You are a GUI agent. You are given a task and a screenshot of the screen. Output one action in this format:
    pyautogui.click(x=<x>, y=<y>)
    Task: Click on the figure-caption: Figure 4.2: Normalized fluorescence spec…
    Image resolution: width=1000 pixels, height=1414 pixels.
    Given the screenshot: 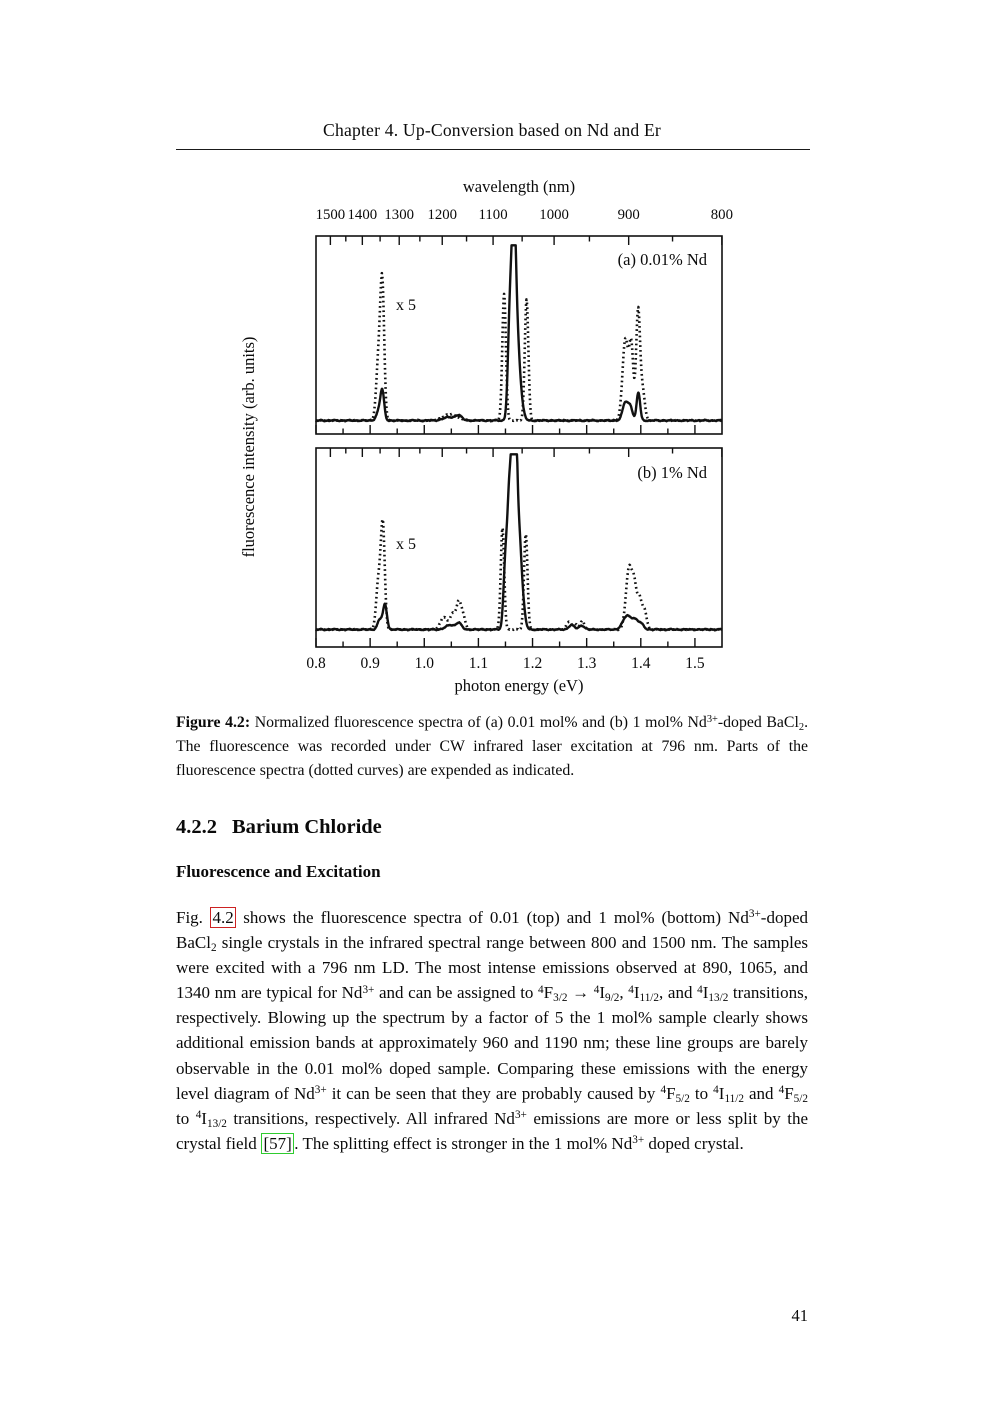 What is the action you would take?
    pyautogui.click(x=492, y=746)
    